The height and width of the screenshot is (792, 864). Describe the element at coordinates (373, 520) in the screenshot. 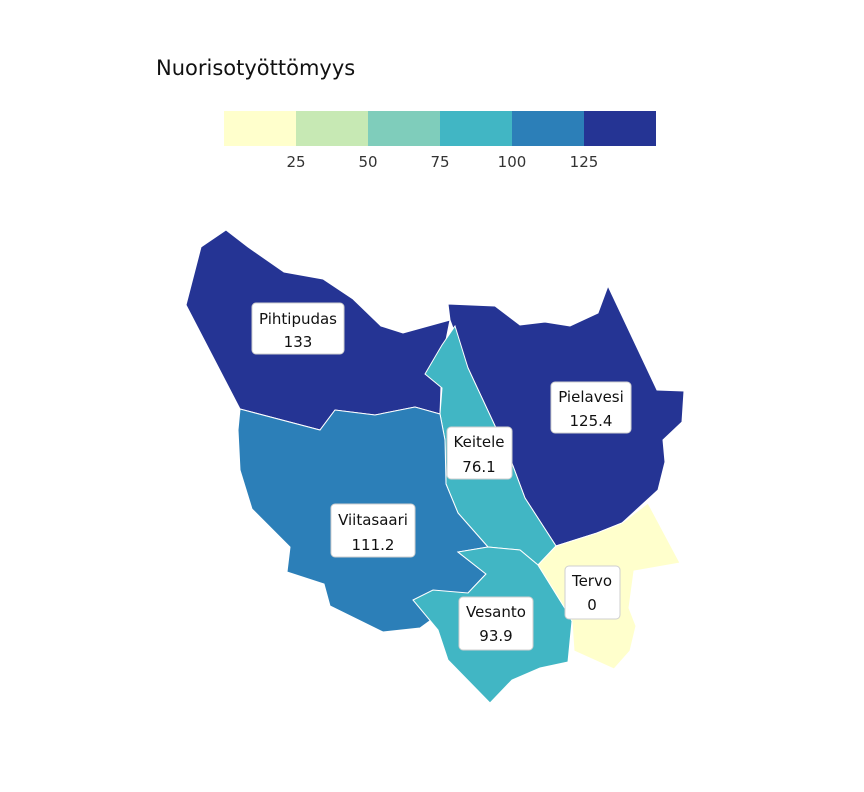

I see `region-name: Viitasaari` at that location.